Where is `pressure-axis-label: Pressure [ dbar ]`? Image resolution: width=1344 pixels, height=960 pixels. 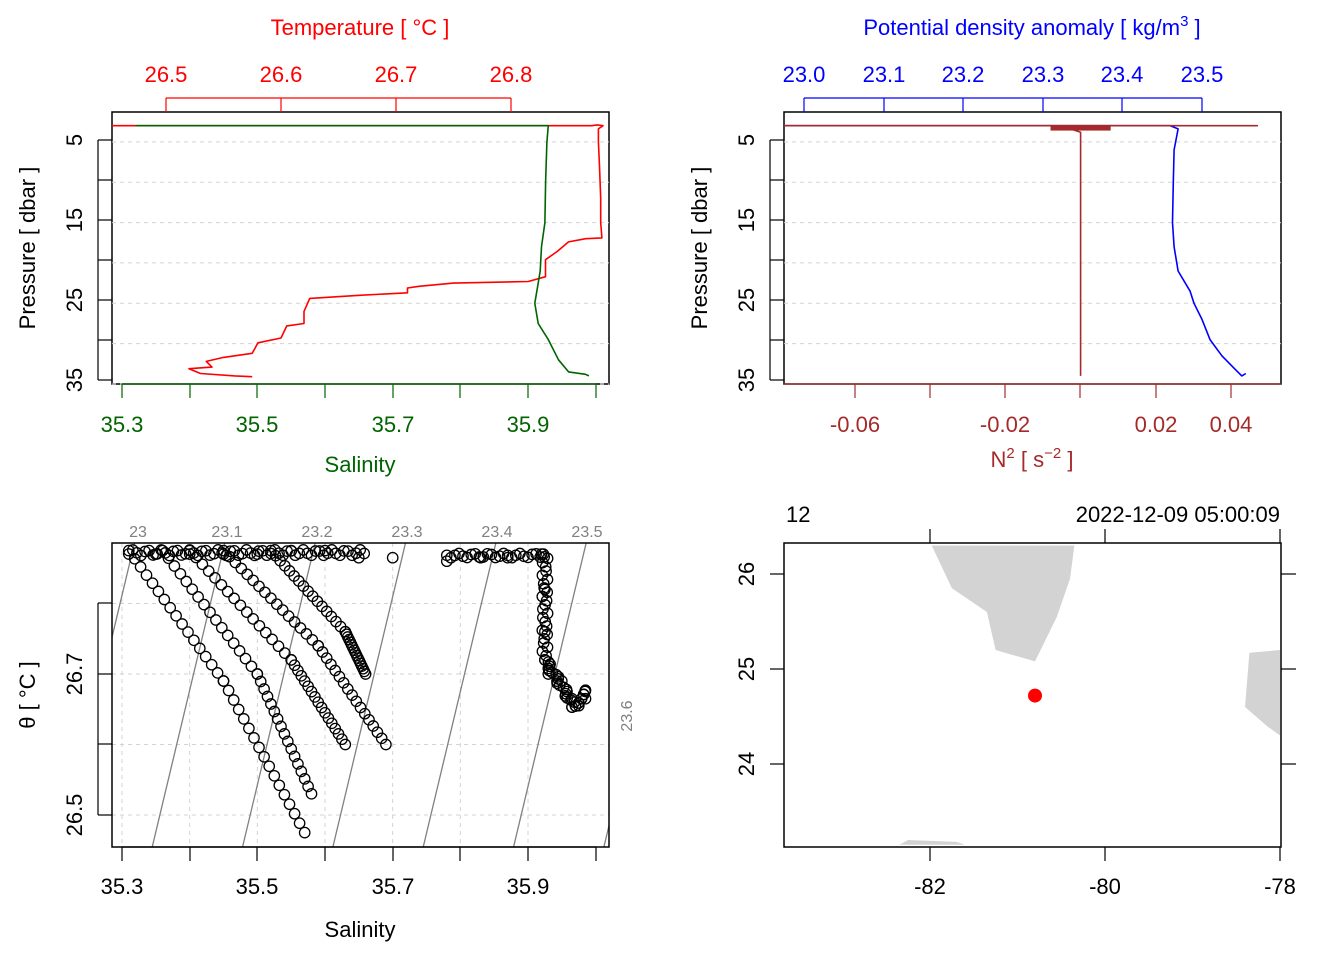
pressure-axis-label: Pressure [ dbar ] is located at coordinates (27, 248).